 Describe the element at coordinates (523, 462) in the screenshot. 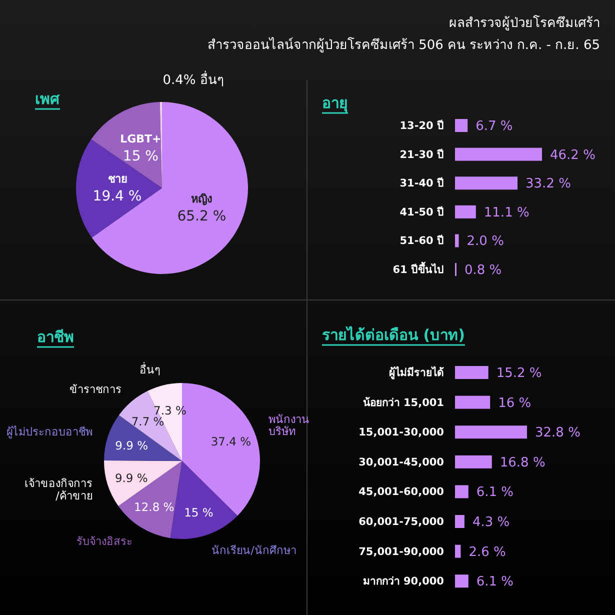

I see `data-label: 16.8 %` at that location.